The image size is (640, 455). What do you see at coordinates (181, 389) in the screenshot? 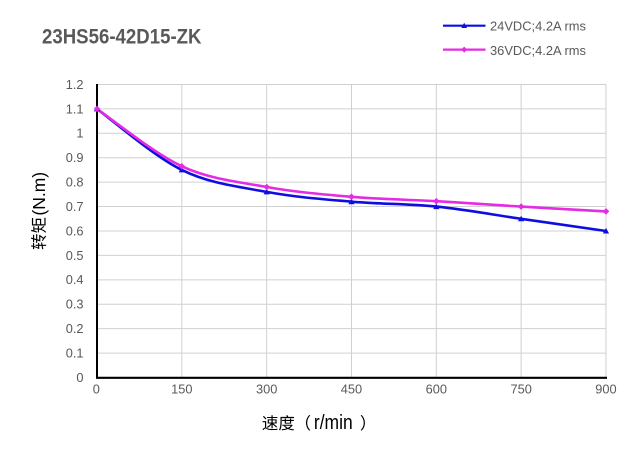
I see `svg-text: 150` at bounding box center [181, 389].